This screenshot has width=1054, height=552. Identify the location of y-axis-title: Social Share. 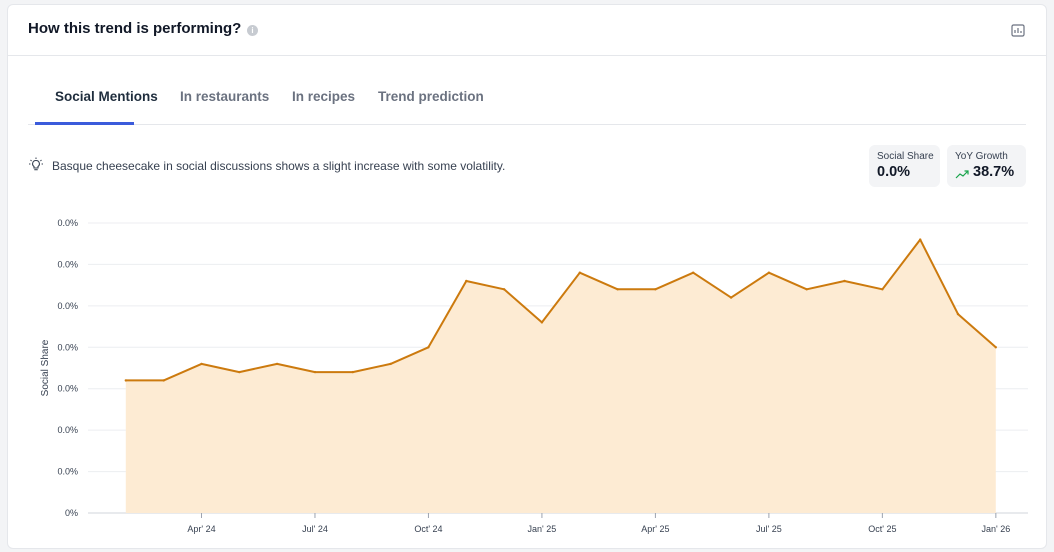
(45, 367).